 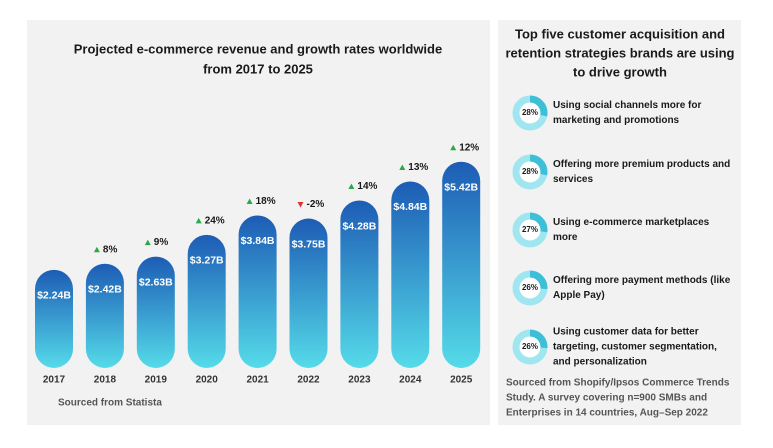 I want to click on growth-label: 13%, so click(x=418, y=167).